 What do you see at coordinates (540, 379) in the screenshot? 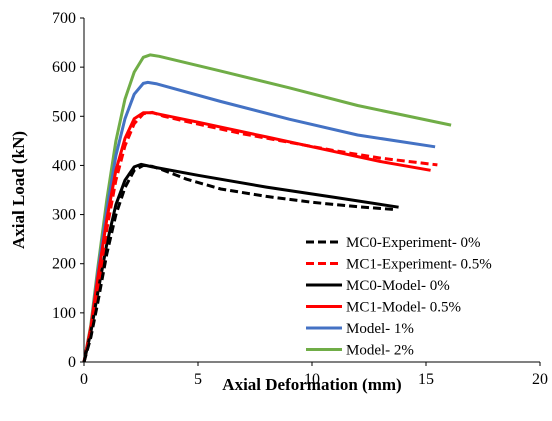
I see `x-tick-label: 20` at bounding box center [540, 379].